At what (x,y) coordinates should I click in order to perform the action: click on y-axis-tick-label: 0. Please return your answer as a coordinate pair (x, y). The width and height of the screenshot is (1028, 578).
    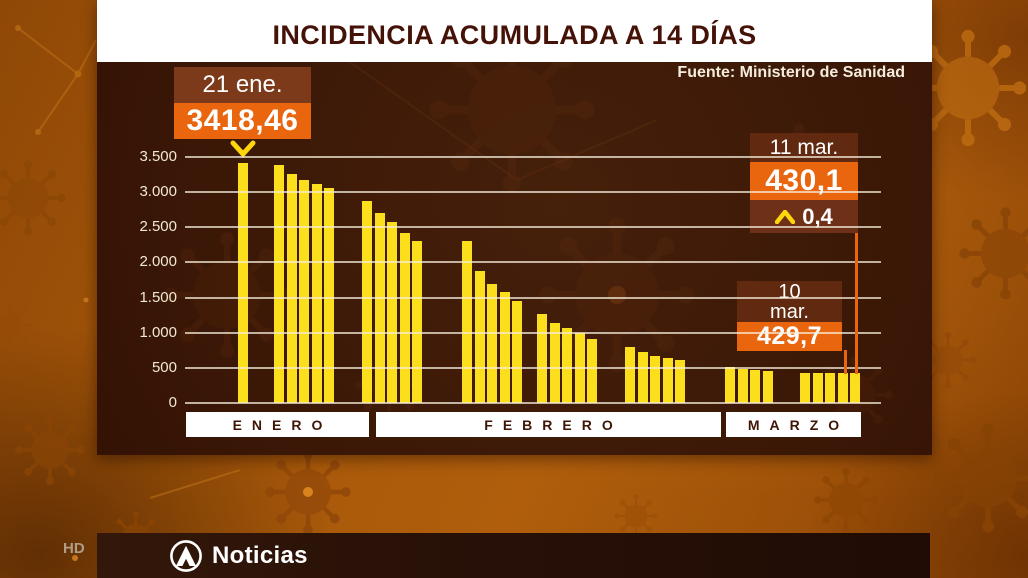
    Looking at the image, I should click on (172, 402).